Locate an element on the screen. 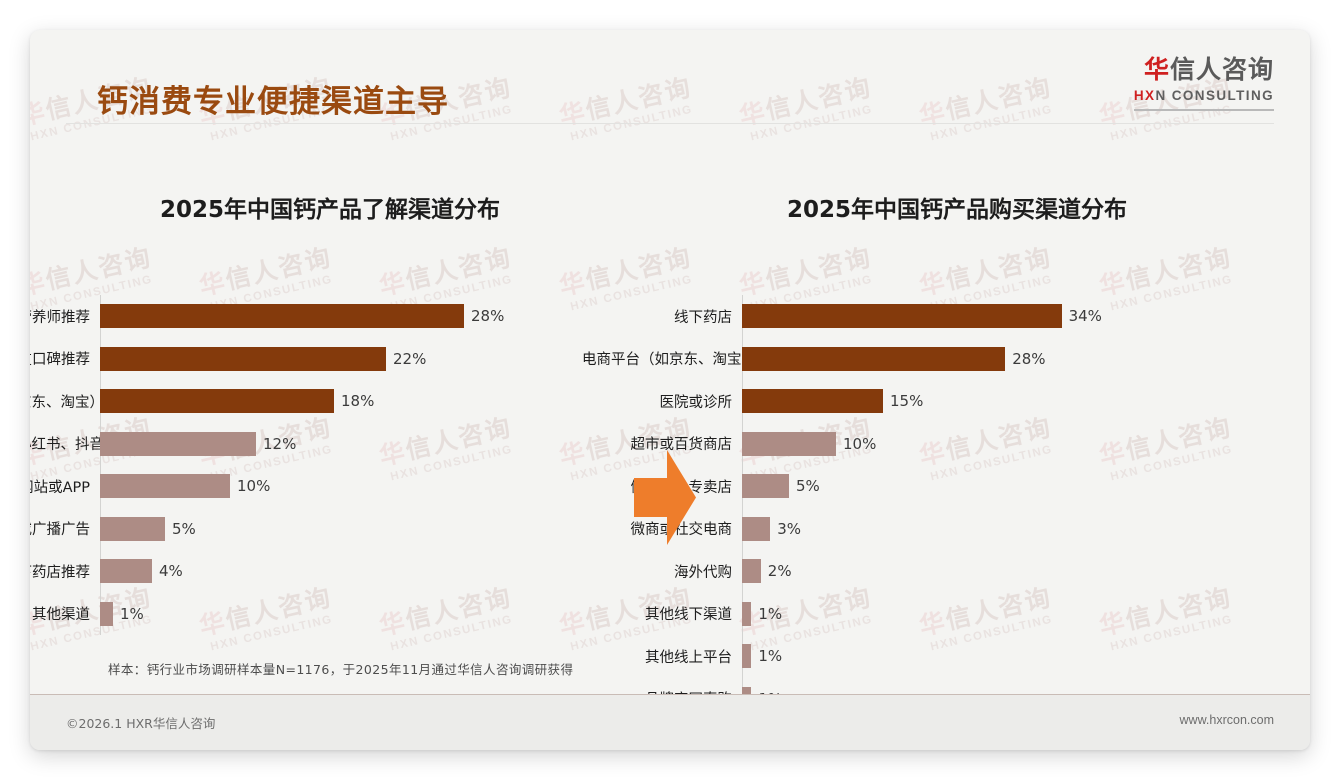  bar-row: 线下药店推荐 4% is located at coordinates (345, 571).